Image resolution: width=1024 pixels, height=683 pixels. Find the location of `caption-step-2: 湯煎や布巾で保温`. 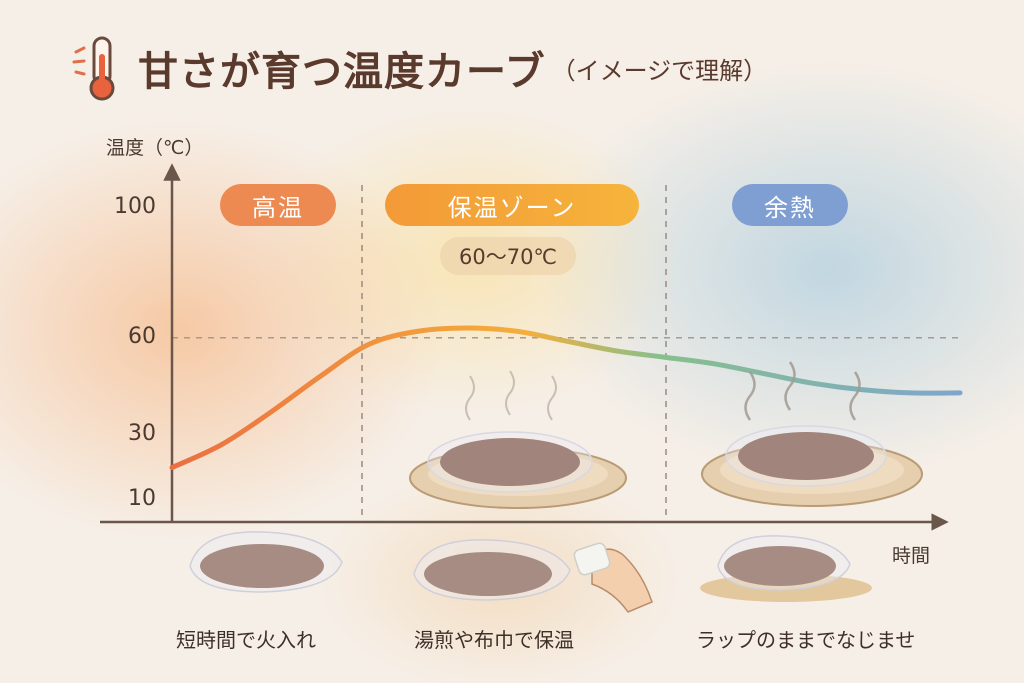

caption-step-2: 湯煎や布巾で保温 is located at coordinates (494, 640).